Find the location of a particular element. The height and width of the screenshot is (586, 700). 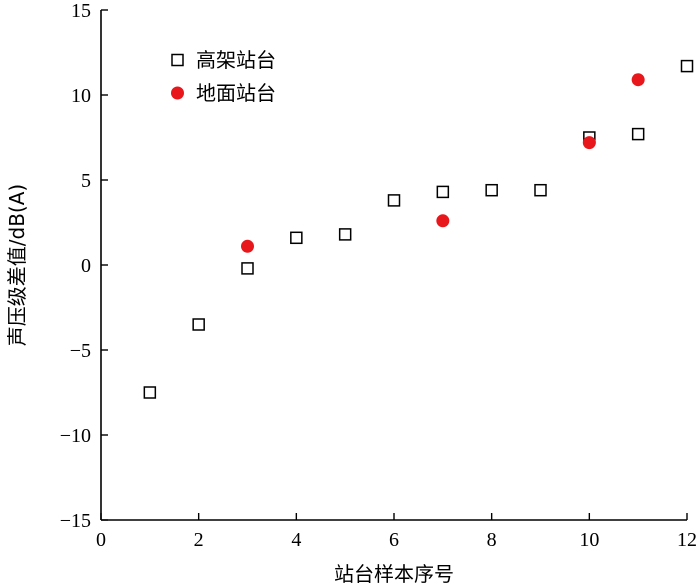

x-axis-title: 站台样本序号 is located at coordinates (394, 574).